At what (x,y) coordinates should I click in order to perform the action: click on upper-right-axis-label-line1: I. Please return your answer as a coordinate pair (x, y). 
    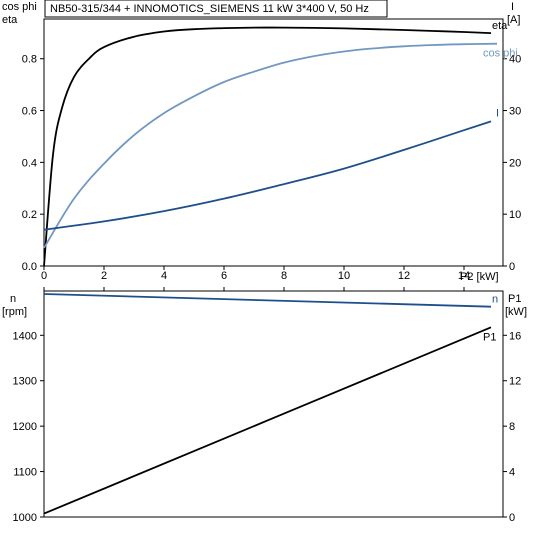
    Looking at the image, I should click on (512, 7).